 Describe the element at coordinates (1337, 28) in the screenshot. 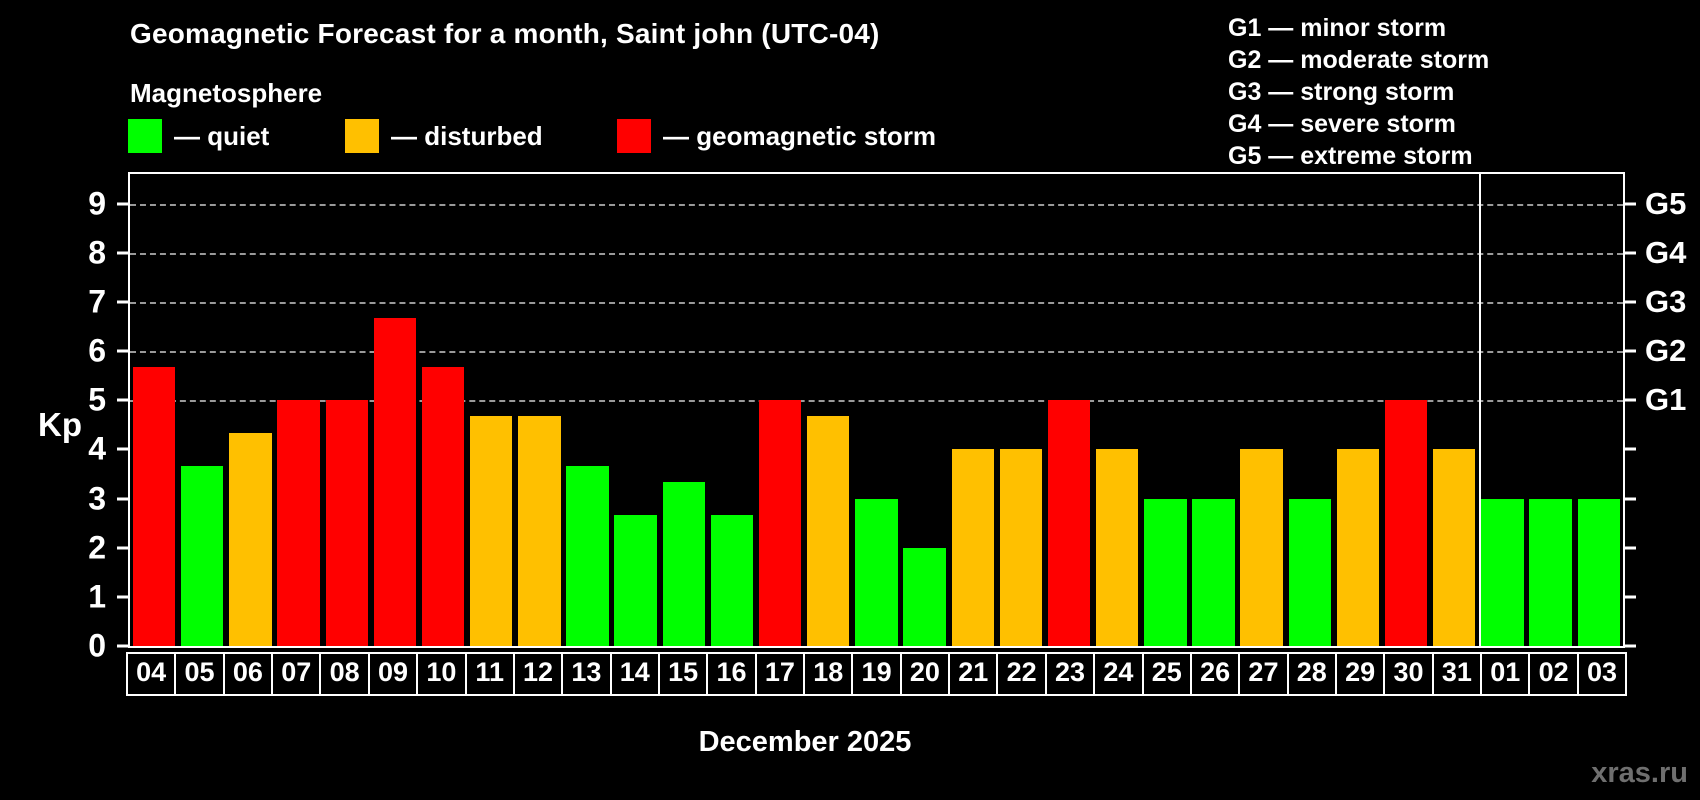

I see `g-legend-line-1: G1 — minor storm` at that location.